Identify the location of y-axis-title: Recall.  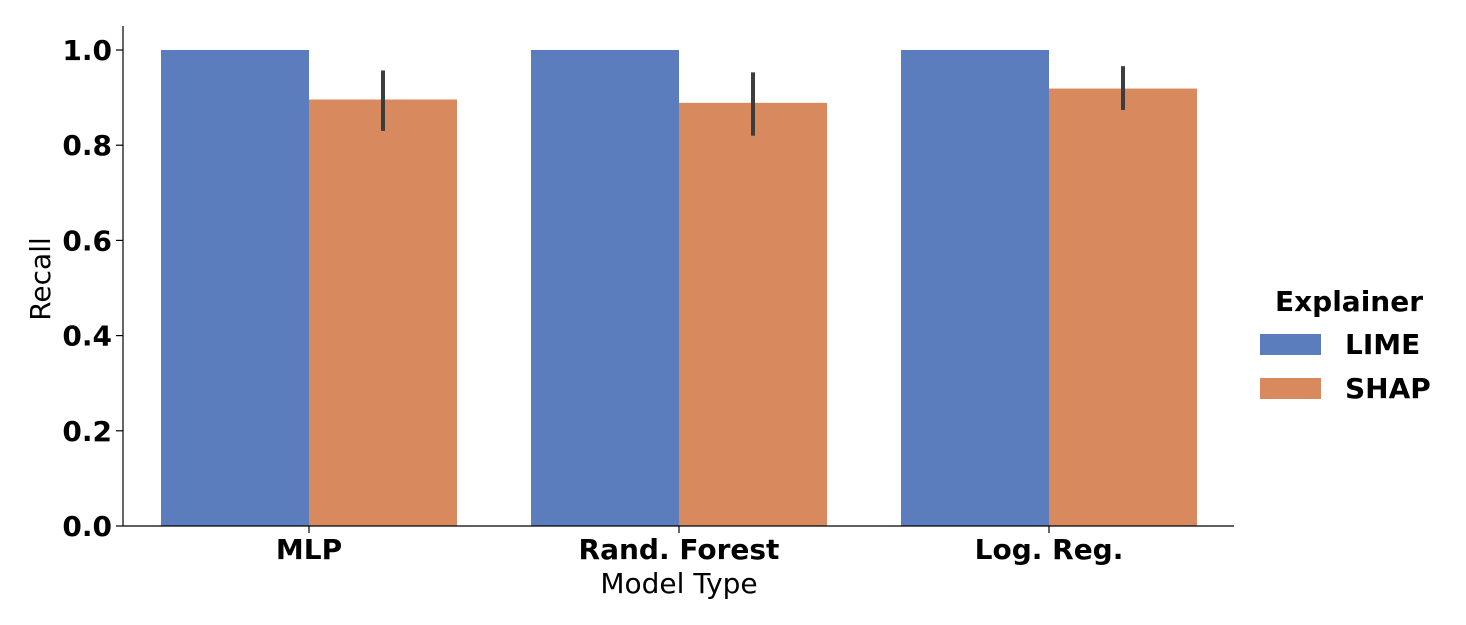
(40, 279).